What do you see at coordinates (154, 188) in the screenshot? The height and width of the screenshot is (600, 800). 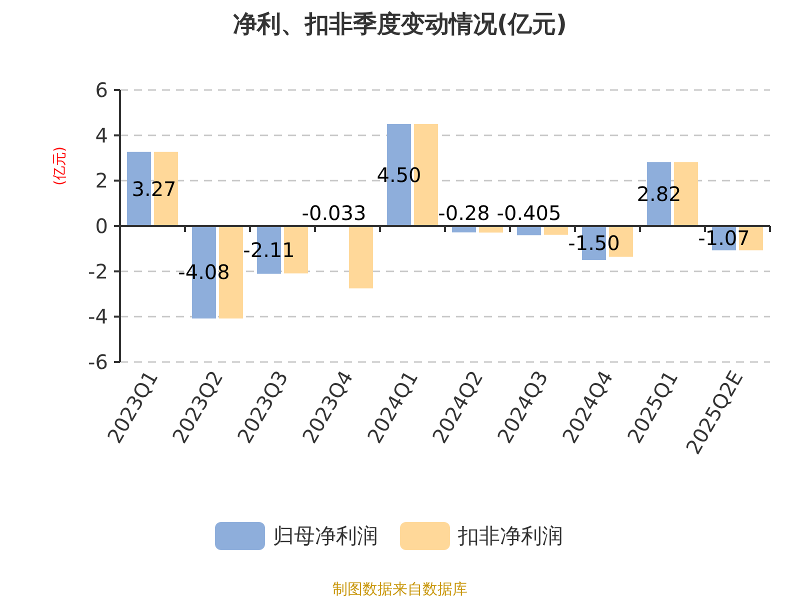 I see `data-label: 3.27` at bounding box center [154, 188].